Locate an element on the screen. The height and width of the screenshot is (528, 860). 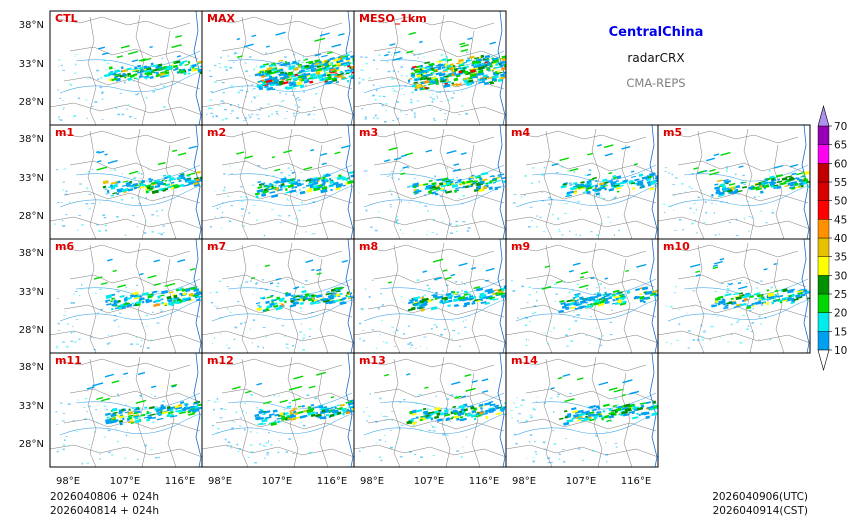
colorbar-label: 30 is located at coordinates (840, 276).